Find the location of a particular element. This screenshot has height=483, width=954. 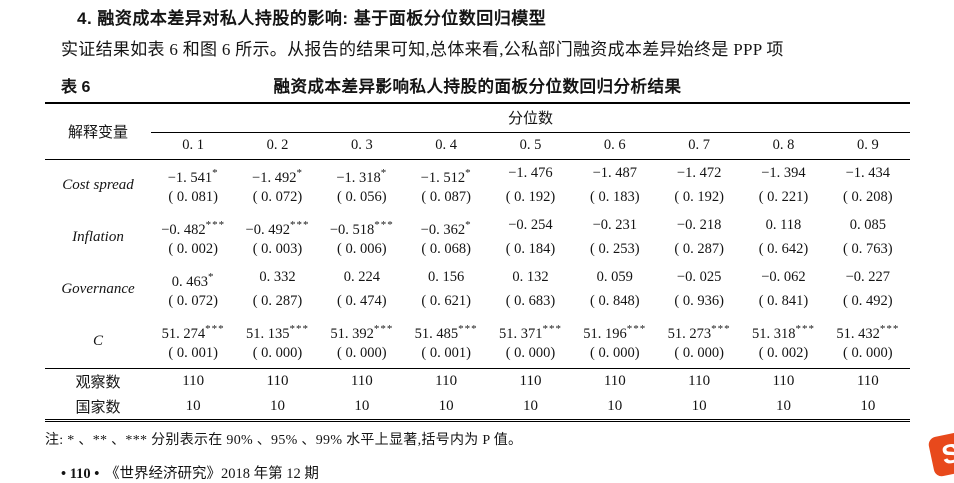

coefficient-value: −1. 476 is located at coordinates (530, 173).